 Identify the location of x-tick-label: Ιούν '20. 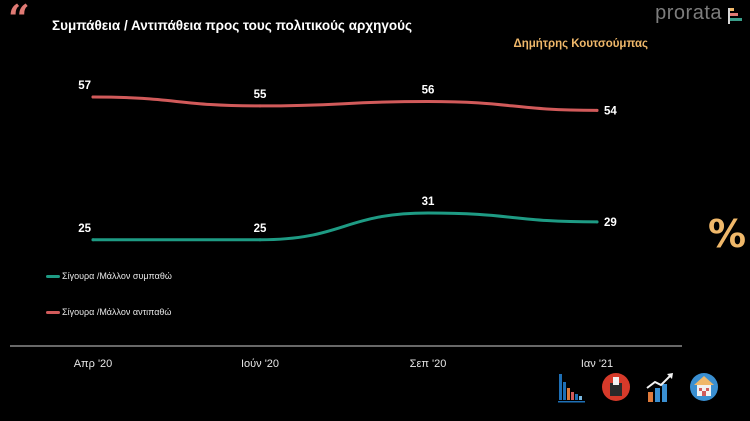
(260, 364).